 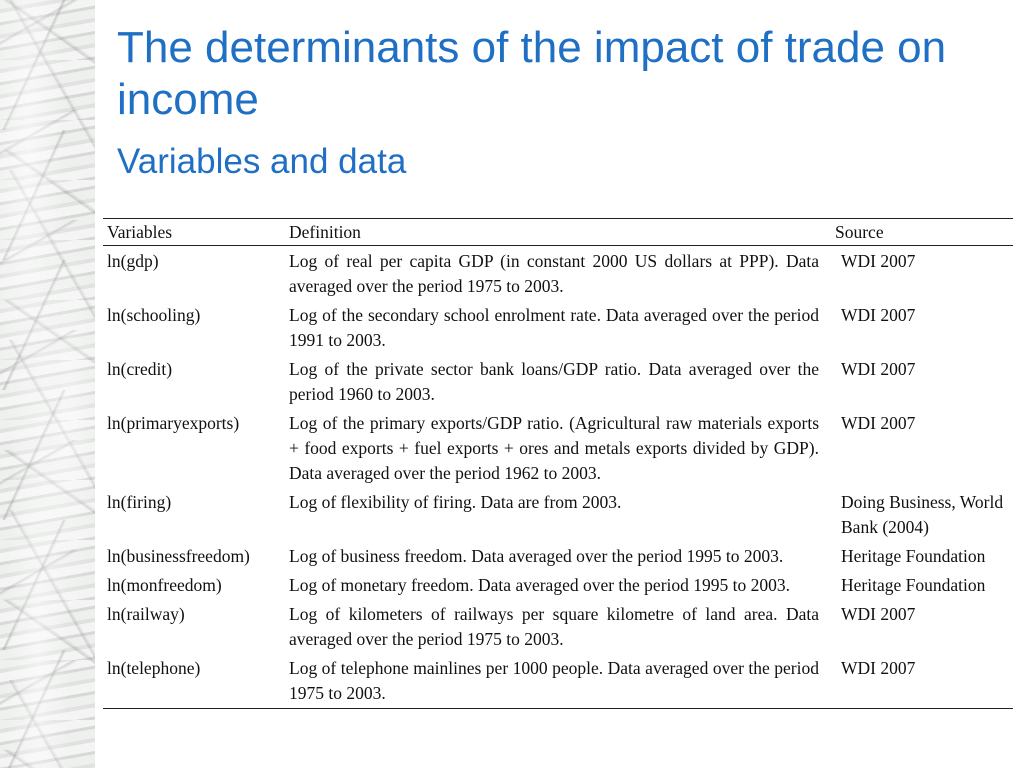 What do you see at coordinates (920, 232) in the screenshot?
I see `header-source: Source` at bounding box center [920, 232].